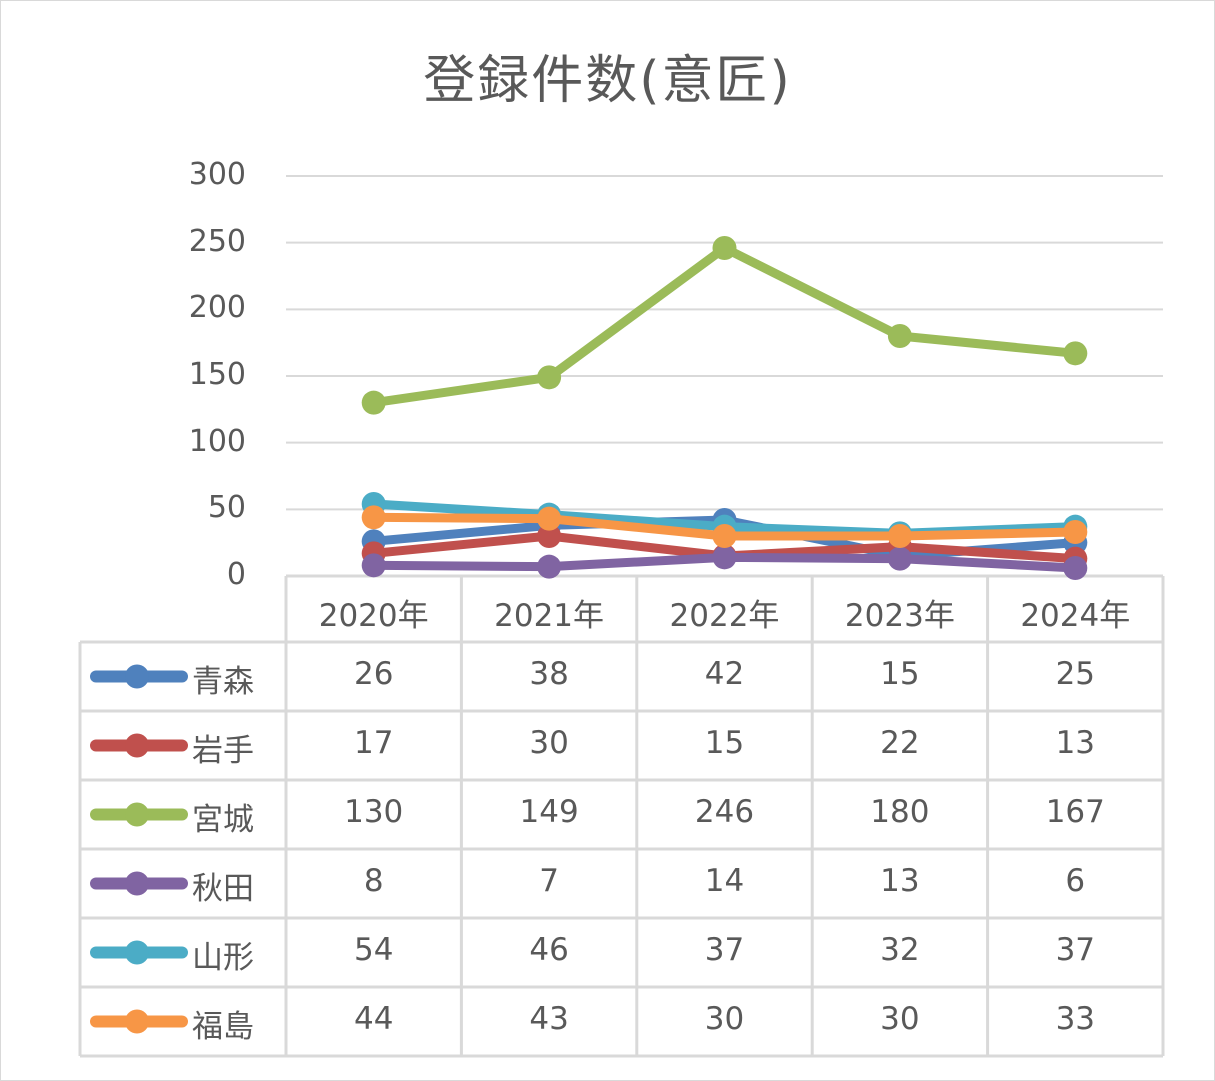 This screenshot has height=1081, width=1215. Describe the element at coordinates (549, 880) in the screenshot. I see `table-cell: 7` at that location.